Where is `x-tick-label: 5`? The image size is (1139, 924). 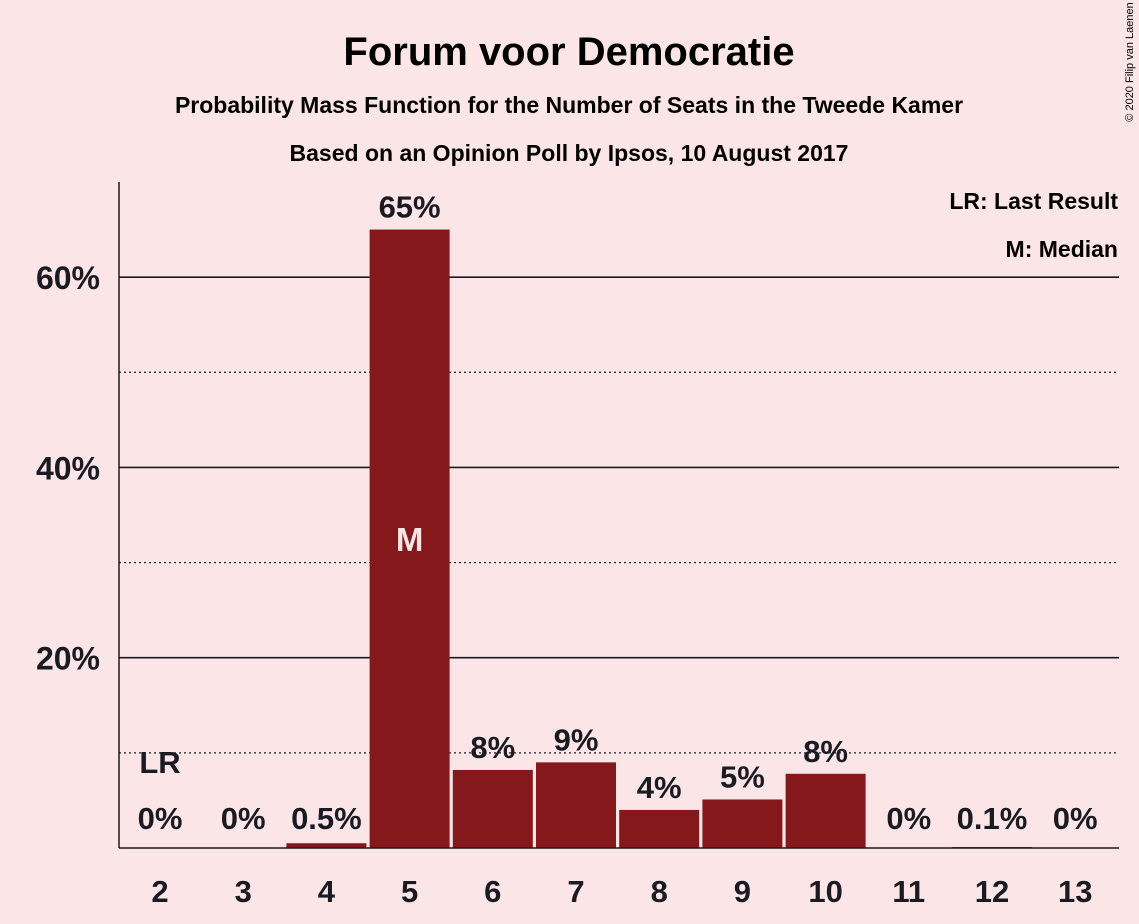 x-tick-label: 5 is located at coordinates (409, 891).